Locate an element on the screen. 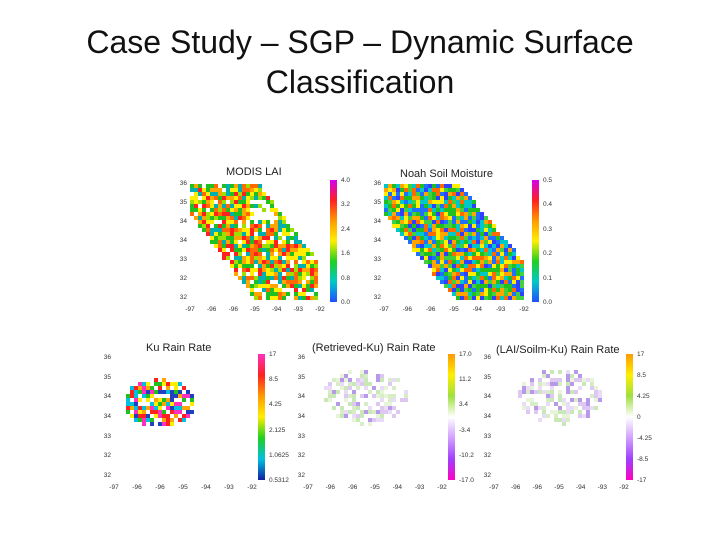  colorbar-tick-label: 3.4 is located at coordinates (464, 405).